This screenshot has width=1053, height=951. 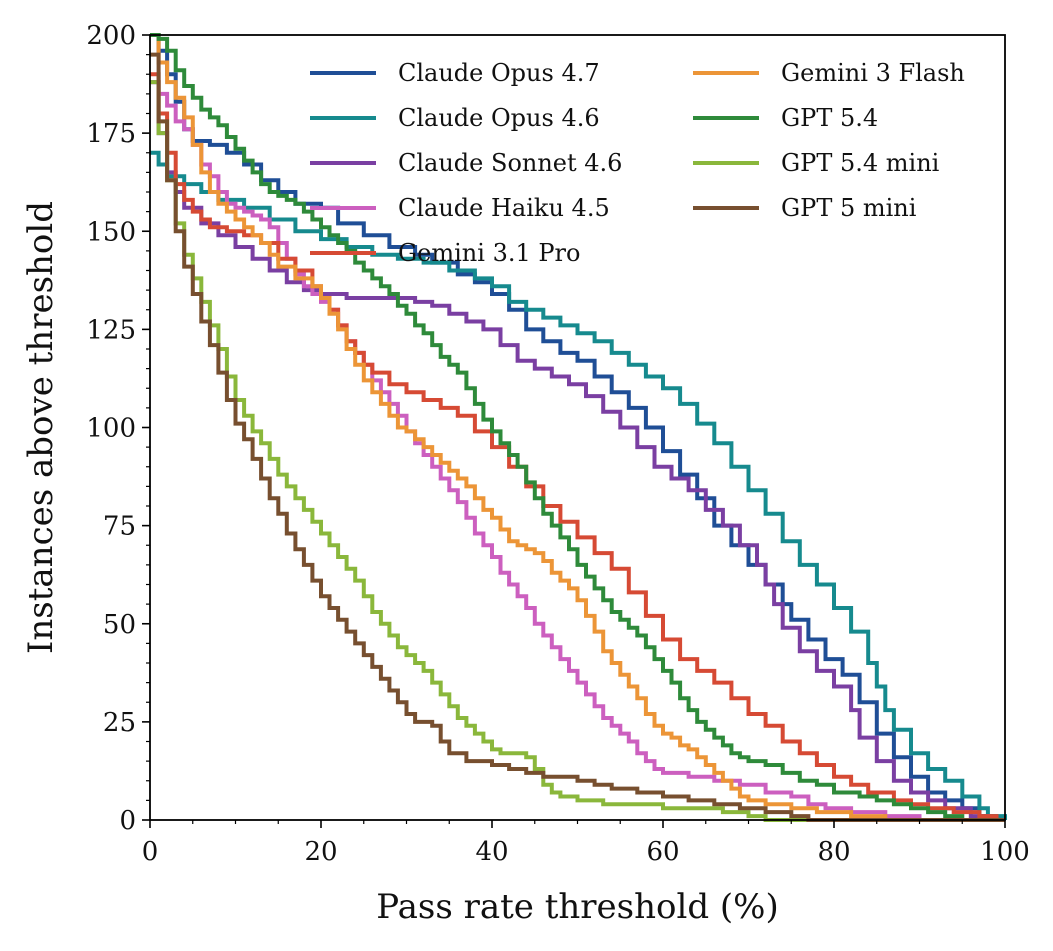 I want to click on legend-label-7: GPT 5.4 mini, so click(x=860, y=163).